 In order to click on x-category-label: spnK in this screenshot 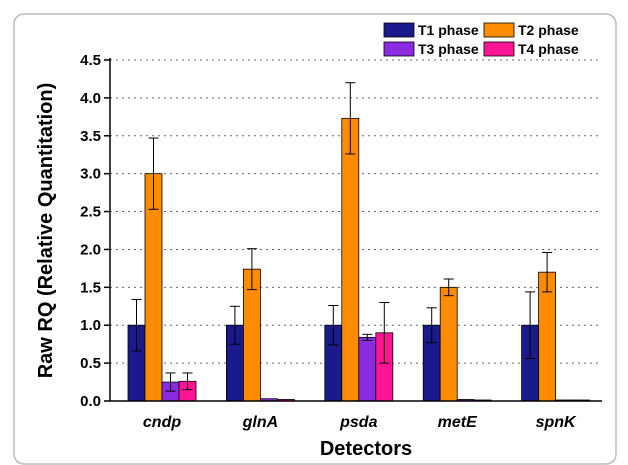, I will do `click(556, 422)`.